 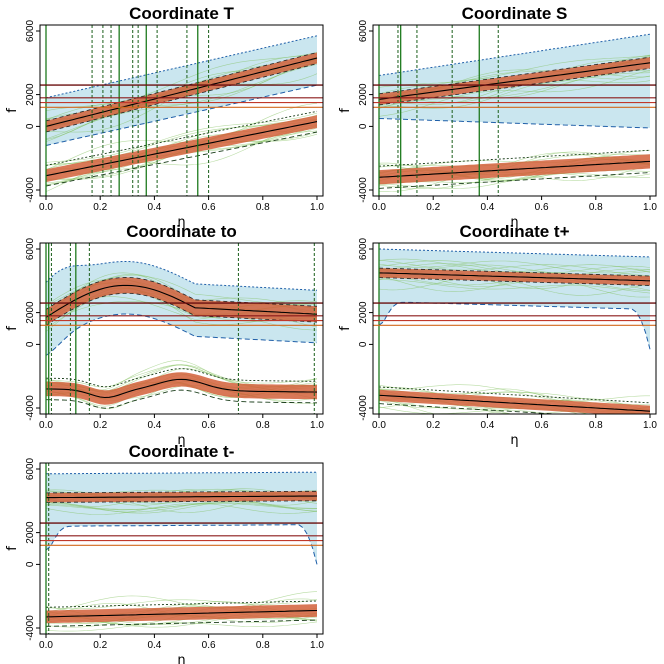 What do you see at coordinates (514, 231) in the screenshot?
I see `panel-title: Coordinate t+` at bounding box center [514, 231].